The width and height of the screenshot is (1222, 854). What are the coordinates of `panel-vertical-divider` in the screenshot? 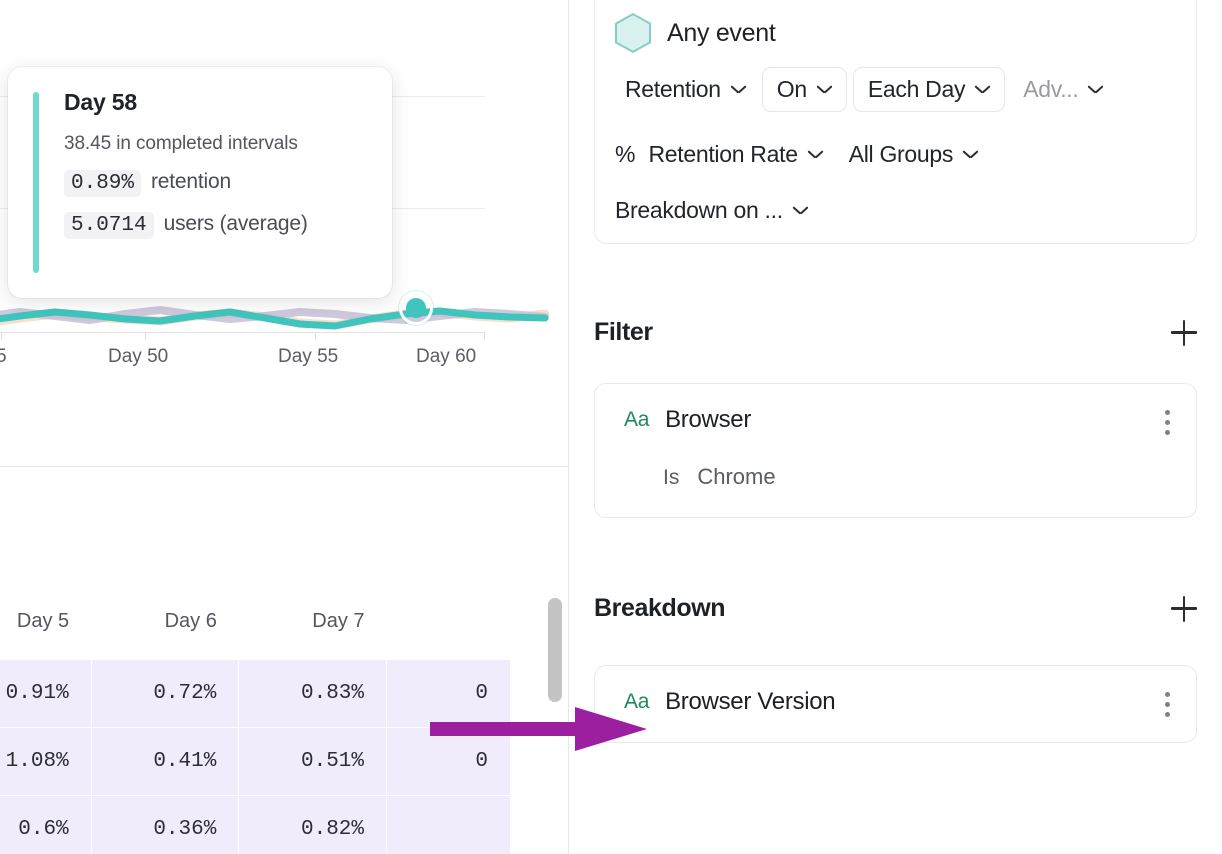 It's located at (568, 427).